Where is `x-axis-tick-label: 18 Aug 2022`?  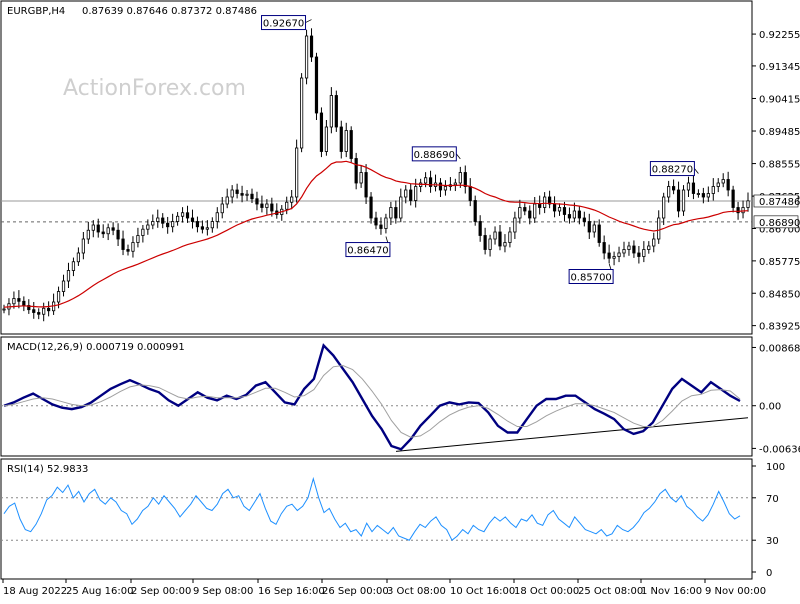 x-axis-tick-label: 18 Aug 2022 is located at coordinates (35, 591).